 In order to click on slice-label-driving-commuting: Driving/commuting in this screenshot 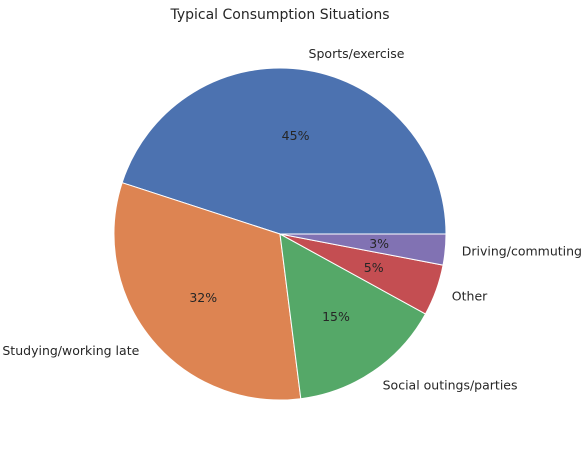, I will do `click(522, 251)`.